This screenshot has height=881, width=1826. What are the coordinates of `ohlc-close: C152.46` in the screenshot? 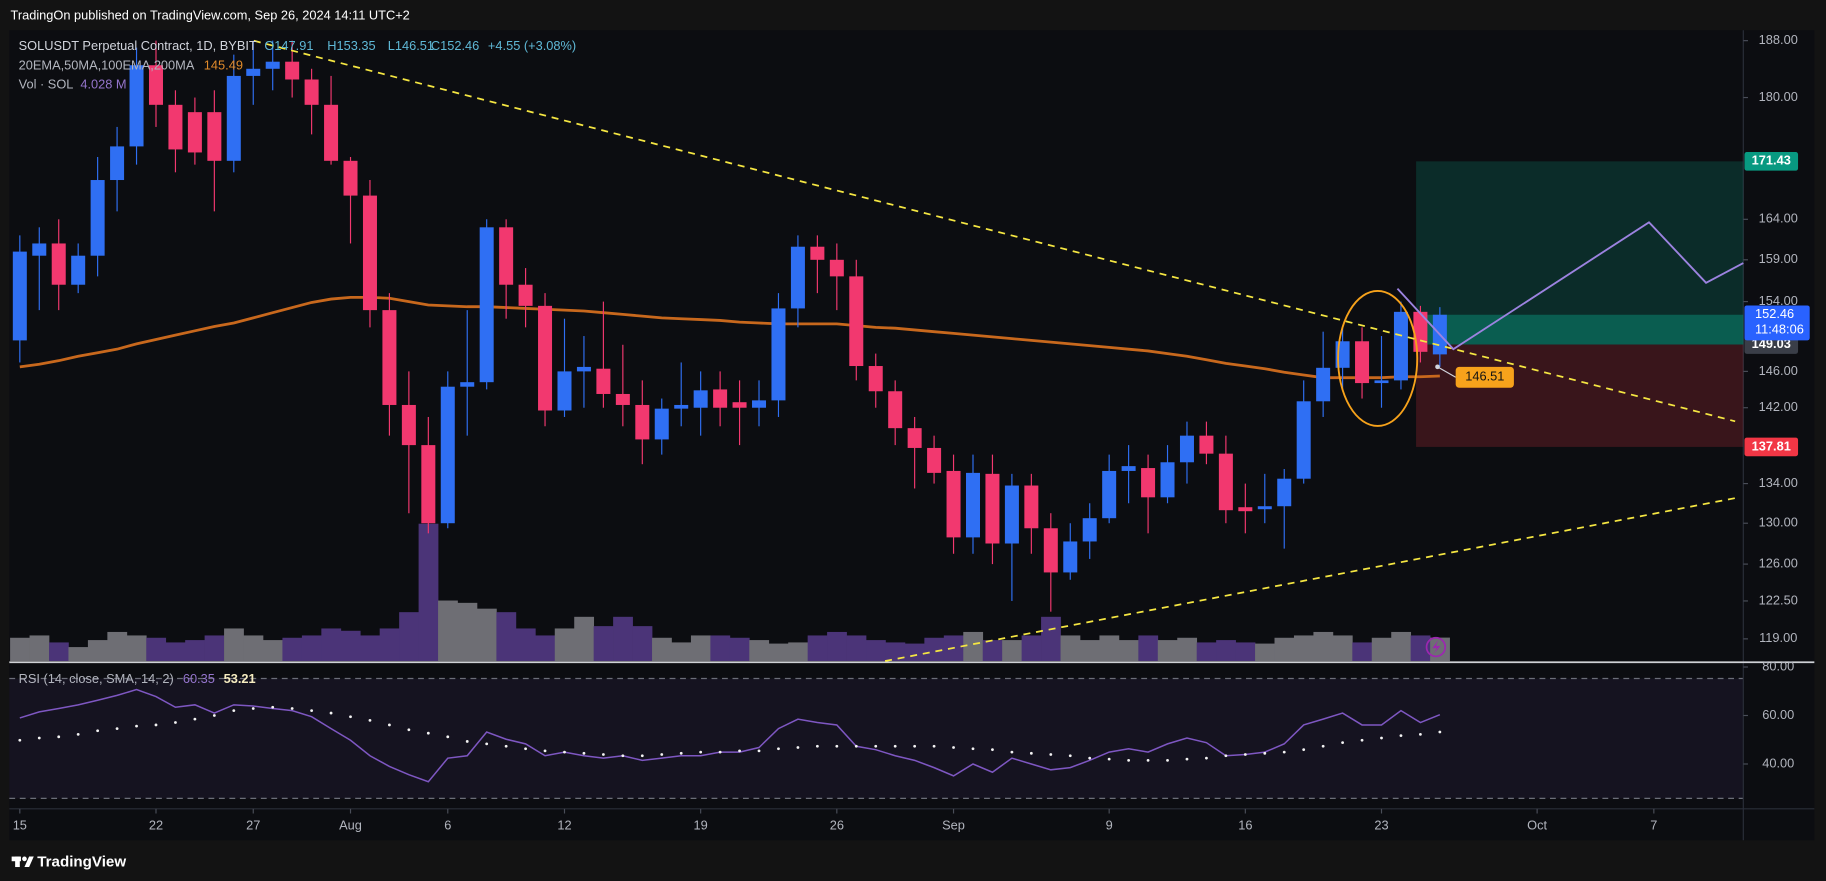 It's located at (455, 45).